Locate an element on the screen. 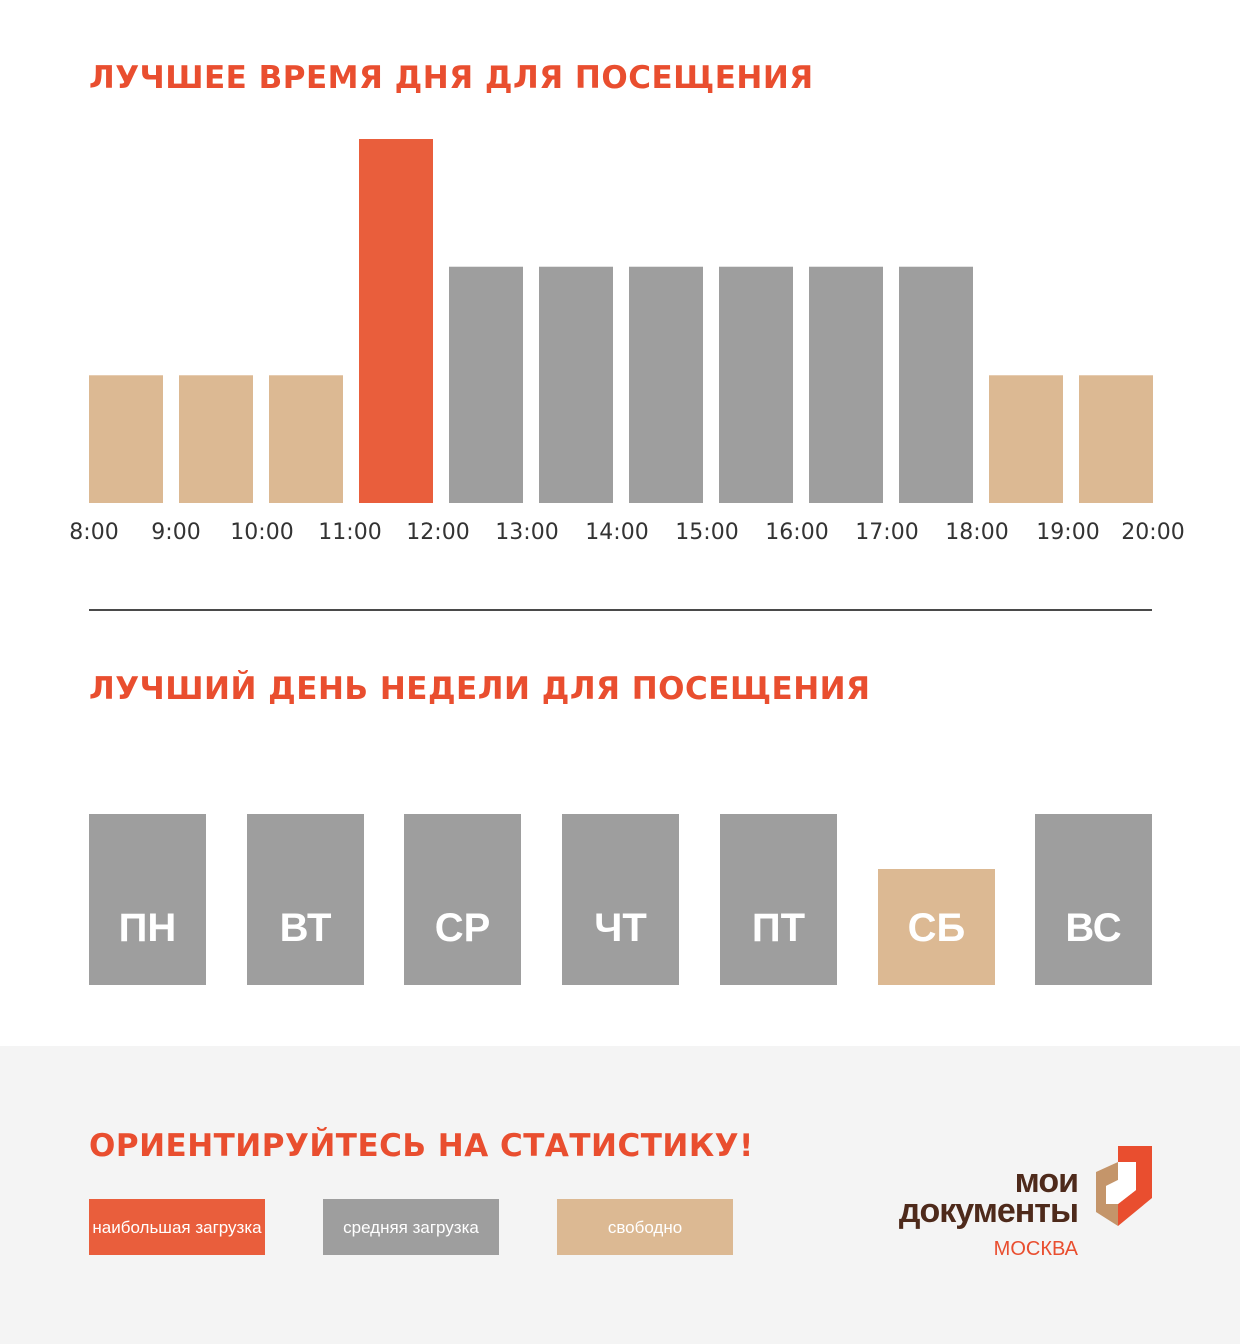  legend-medium-load: средняя загрузка is located at coordinates (411, 1227).